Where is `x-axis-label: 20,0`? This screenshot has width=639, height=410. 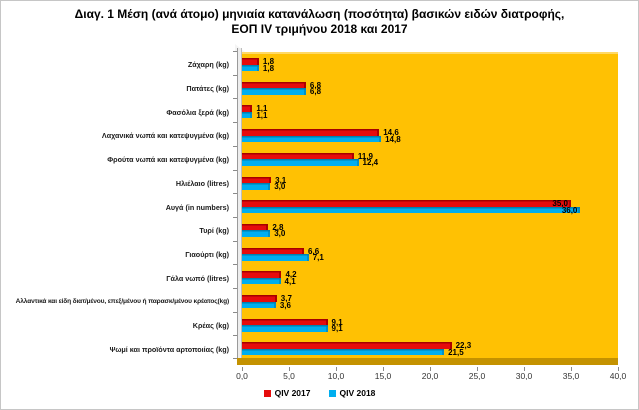
x-axis-label: 20,0 is located at coordinates (430, 376).